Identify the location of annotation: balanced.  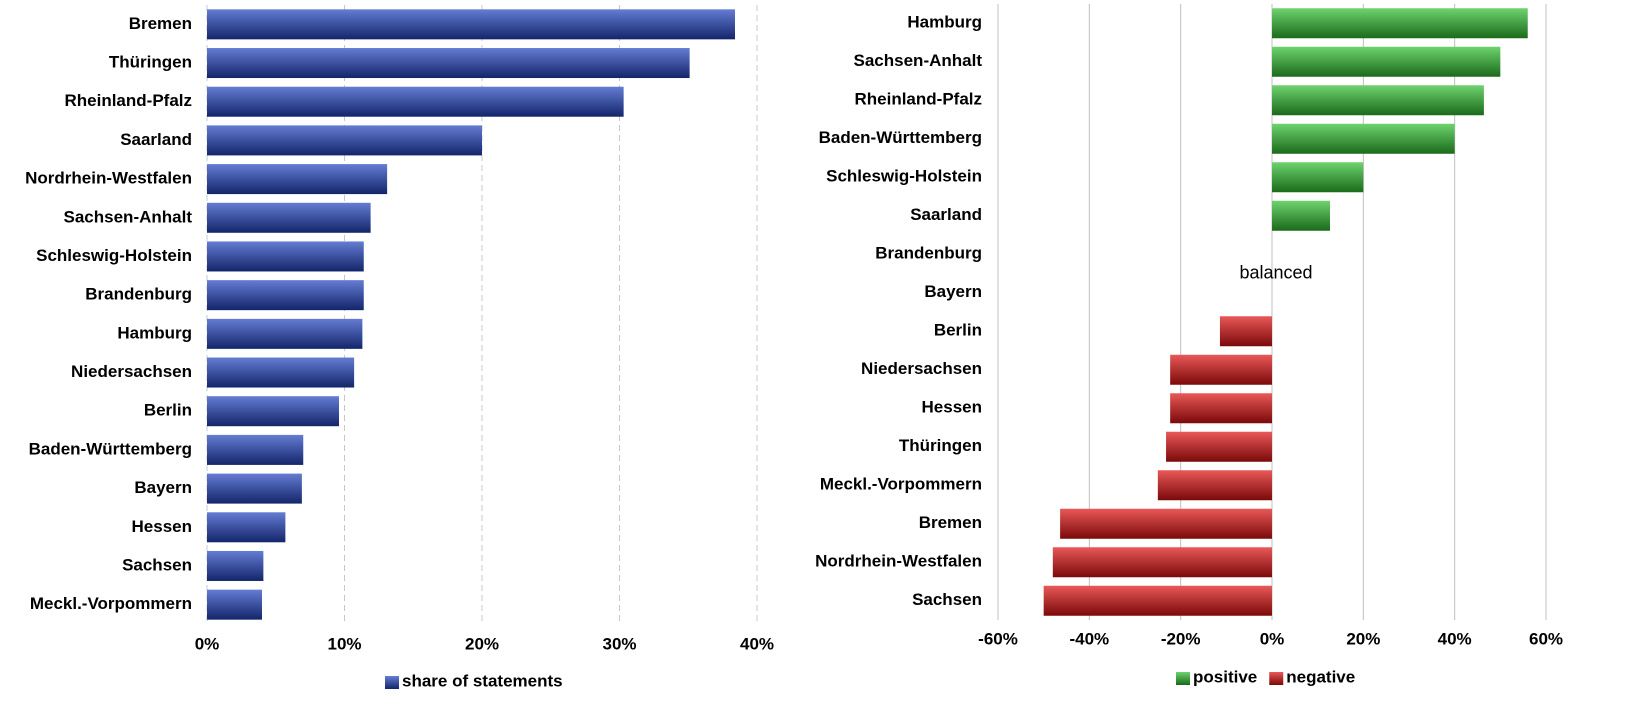
(1275, 272).